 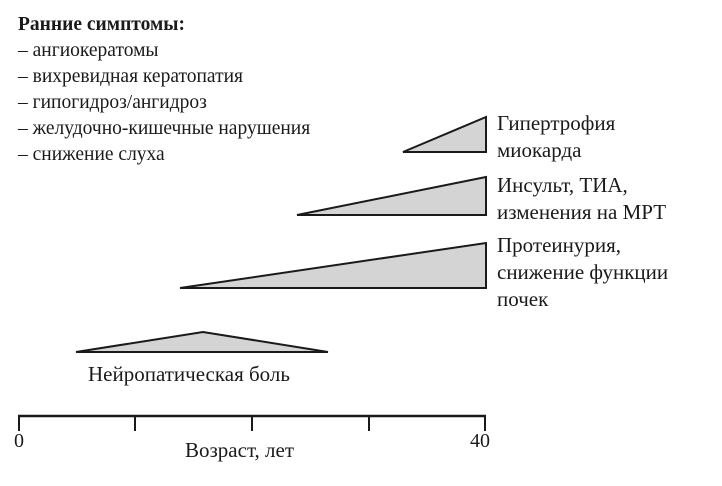 What do you see at coordinates (582, 212) in the screenshot?
I see `insult-label-line: изменения на МРТ` at bounding box center [582, 212].